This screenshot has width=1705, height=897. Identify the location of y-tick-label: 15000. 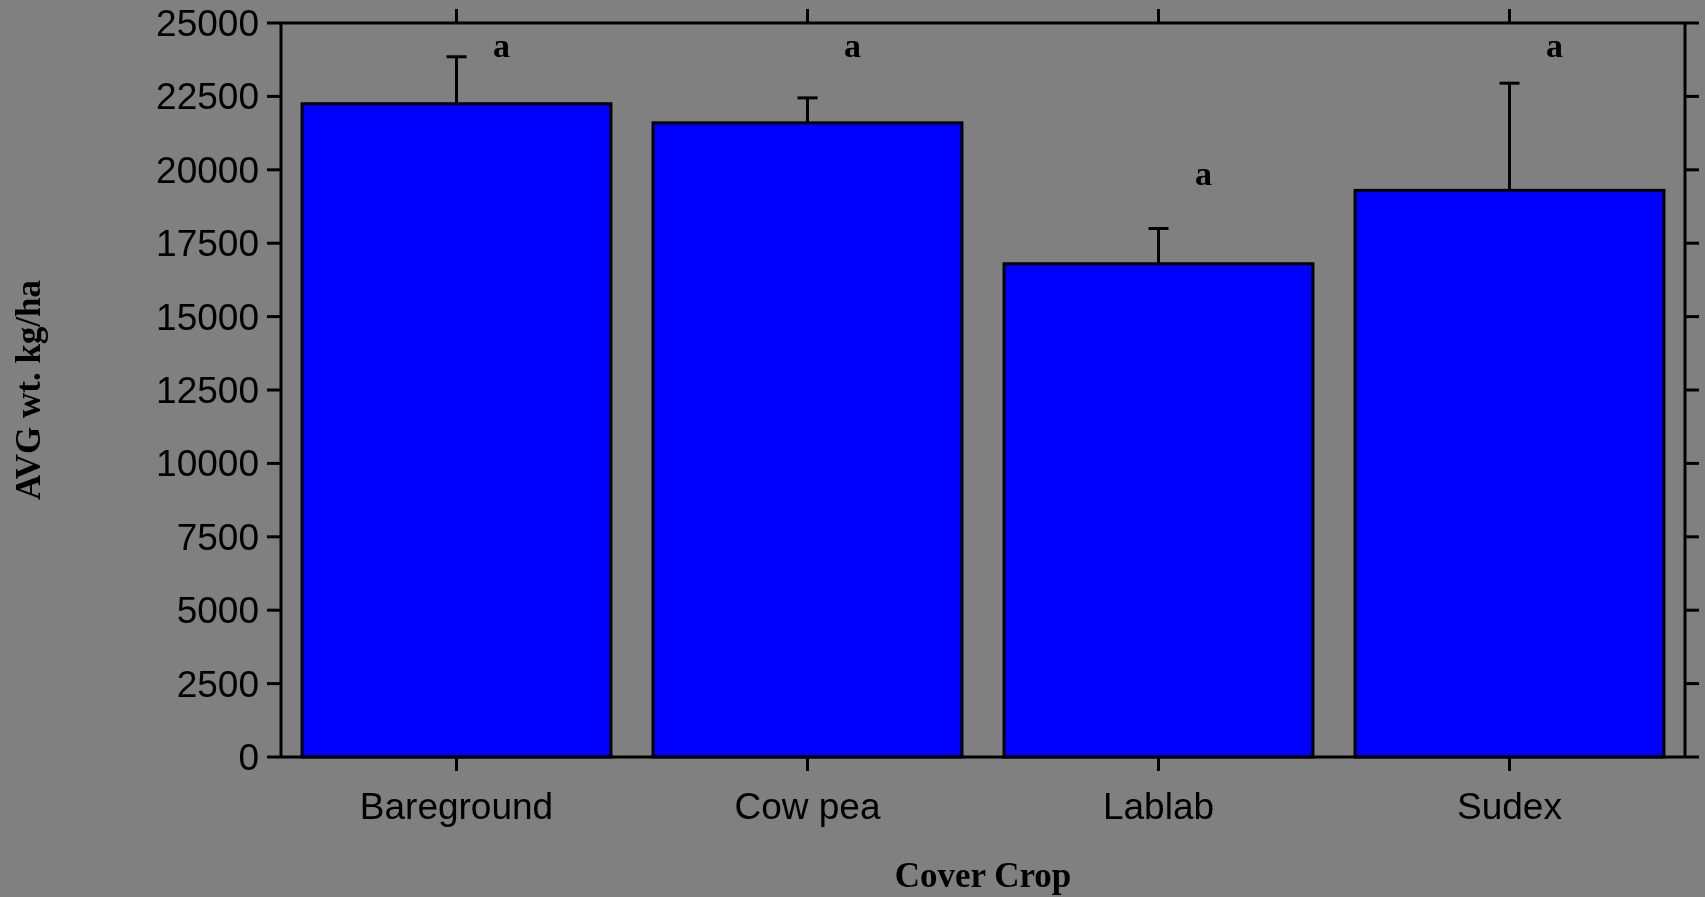
(207, 317).